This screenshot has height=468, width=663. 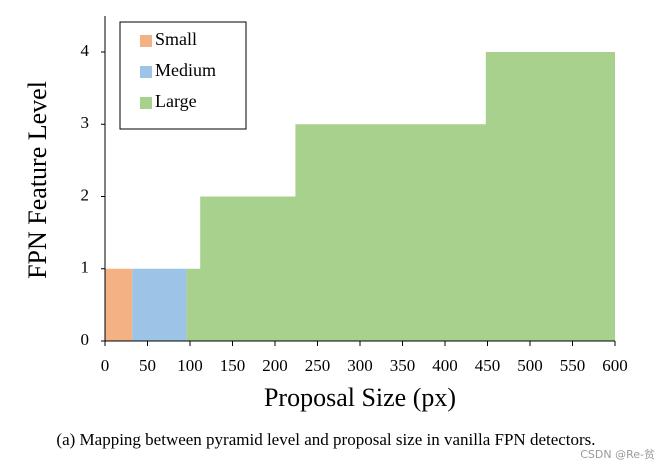 I want to click on x-tick-label: 500, so click(x=530, y=365).